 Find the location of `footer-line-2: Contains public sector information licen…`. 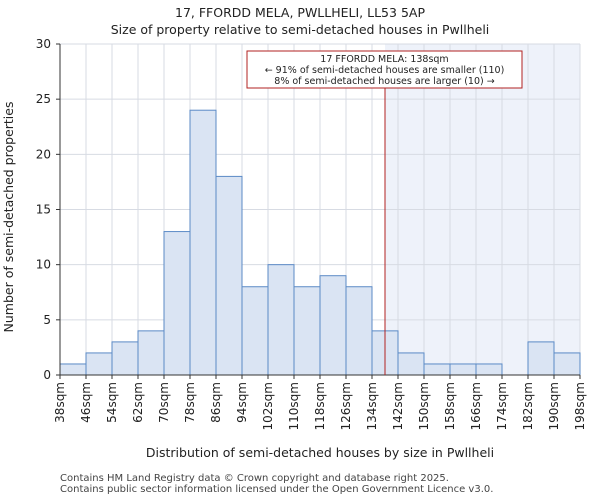

footer-line-2: Contains public sector information licen… is located at coordinates (277, 489).